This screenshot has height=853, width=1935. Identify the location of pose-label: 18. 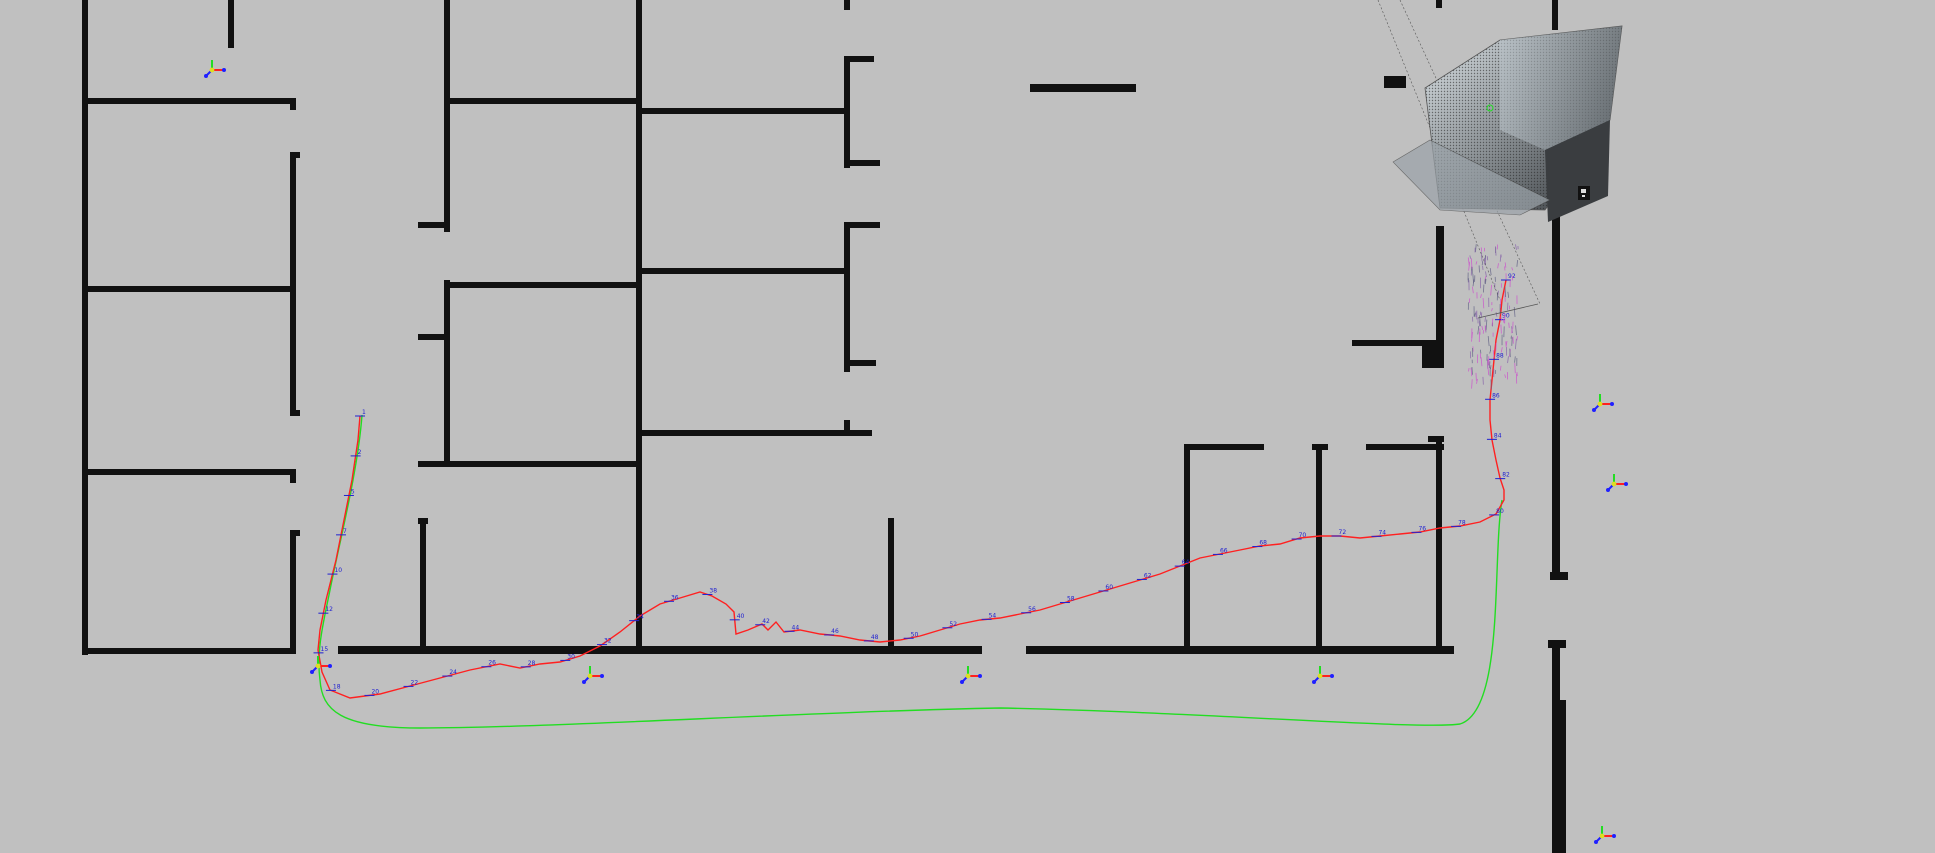
(337, 686).